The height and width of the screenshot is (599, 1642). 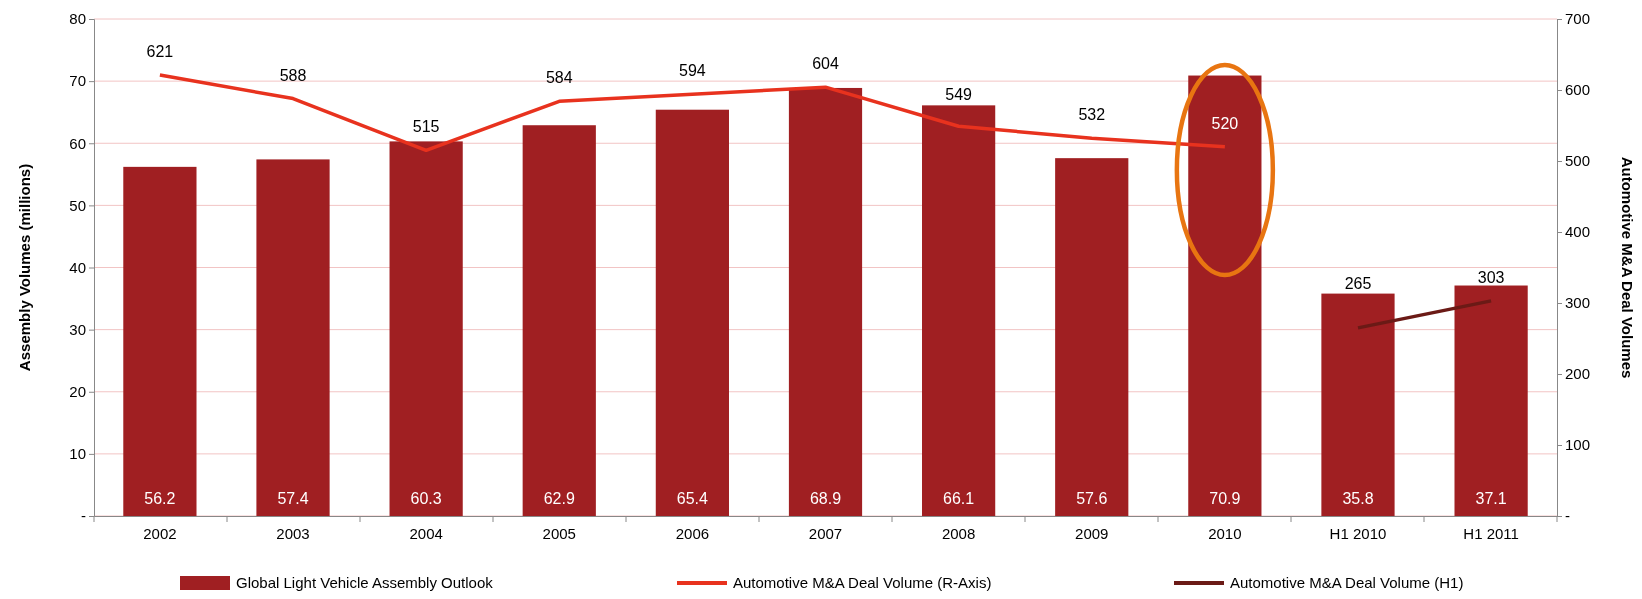 I want to click on data-label: 57.6, so click(x=1092, y=498).